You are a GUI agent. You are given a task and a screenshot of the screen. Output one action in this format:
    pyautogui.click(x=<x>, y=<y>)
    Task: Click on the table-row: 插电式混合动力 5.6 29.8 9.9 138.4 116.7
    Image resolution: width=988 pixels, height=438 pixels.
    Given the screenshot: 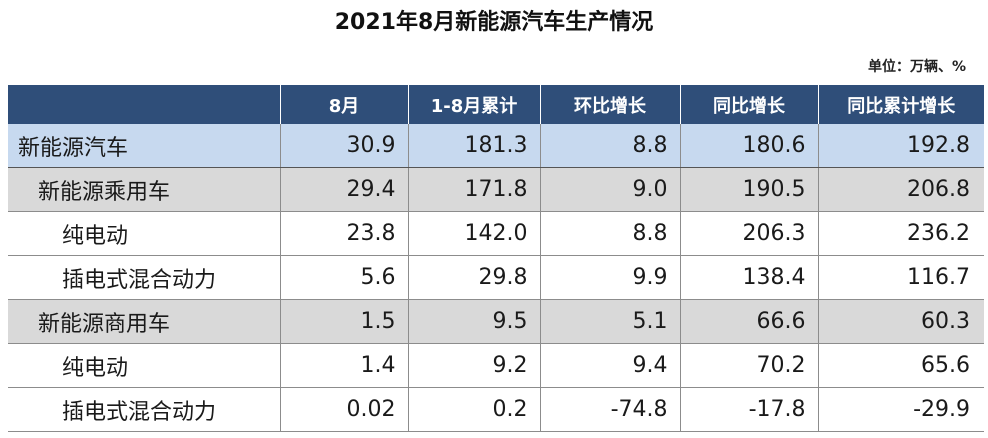 What is the action you would take?
    pyautogui.click(x=496, y=277)
    